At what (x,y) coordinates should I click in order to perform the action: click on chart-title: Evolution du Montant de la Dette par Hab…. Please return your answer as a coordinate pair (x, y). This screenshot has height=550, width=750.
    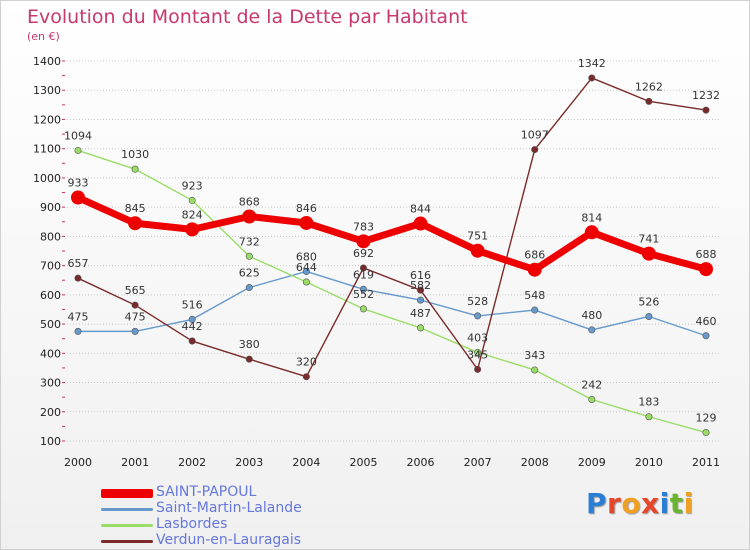
    Looking at the image, I should click on (247, 17).